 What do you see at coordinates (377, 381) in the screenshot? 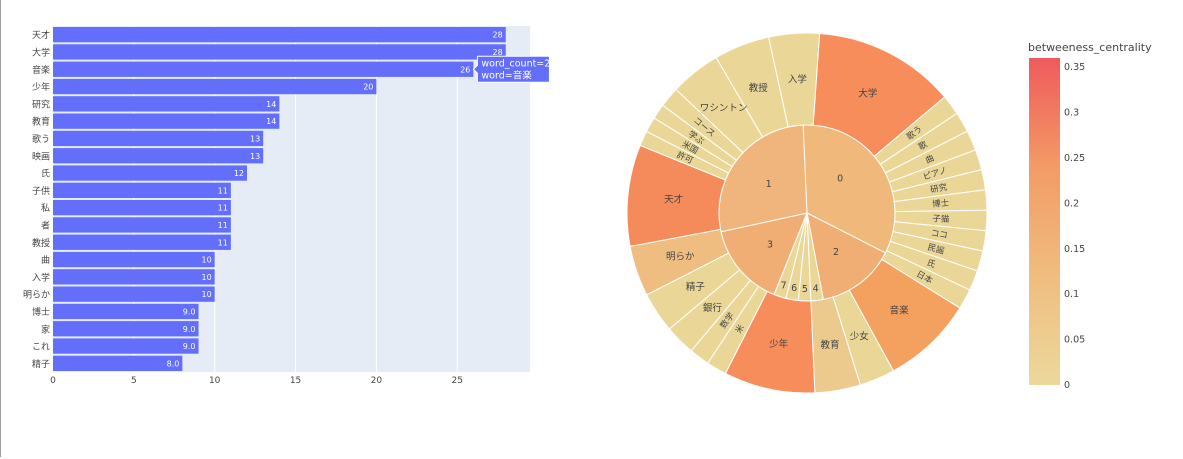
I see `x-tick-label: 20` at bounding box center [377, 381].